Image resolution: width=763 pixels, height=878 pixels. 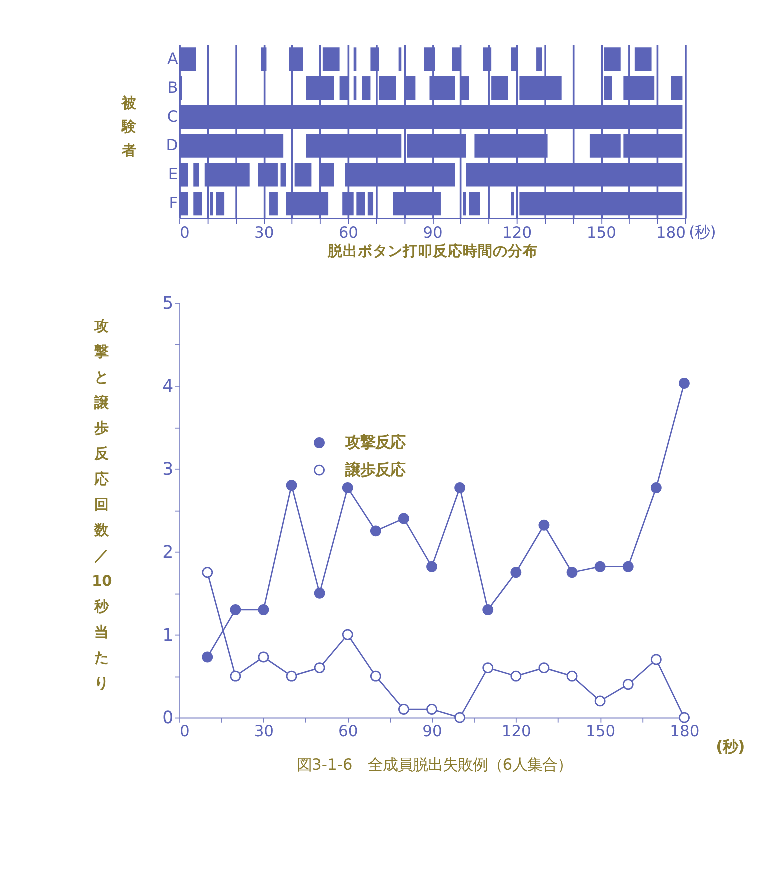 I want to click on y-tick-label: 3, so click(x=168, y=470).